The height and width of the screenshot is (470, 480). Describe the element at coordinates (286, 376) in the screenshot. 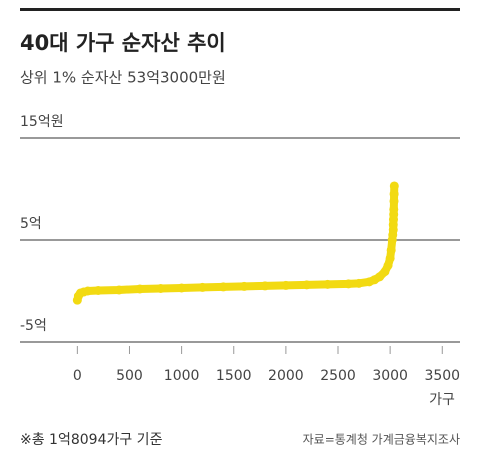

I see `x-tick-label: 2000` at that location.